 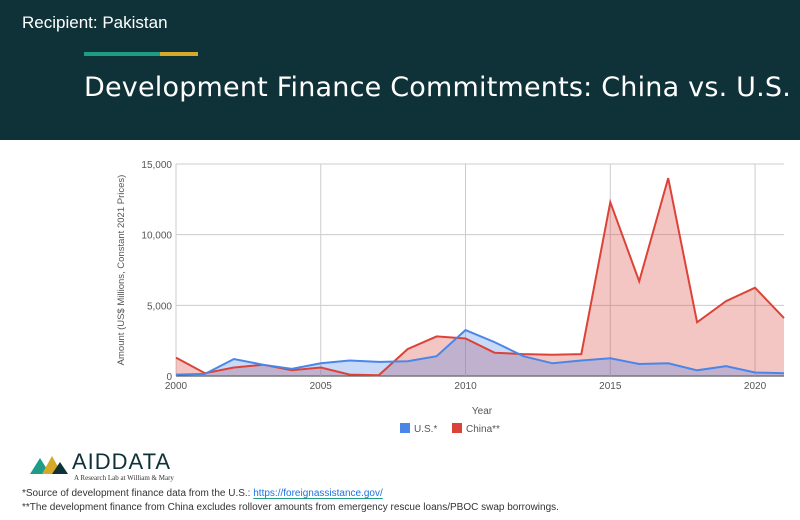 I want to click on y-tick-label: 5,000, so click(x=159, y=306).